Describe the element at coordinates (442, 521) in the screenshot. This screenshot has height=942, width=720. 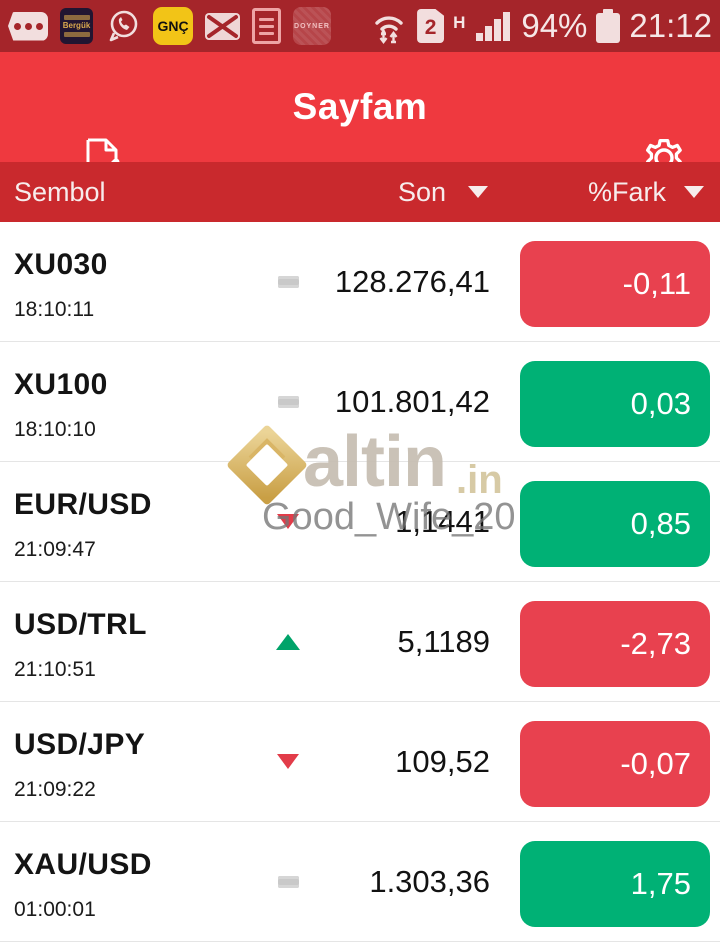
I see `last-price: 1,1441` at that location.